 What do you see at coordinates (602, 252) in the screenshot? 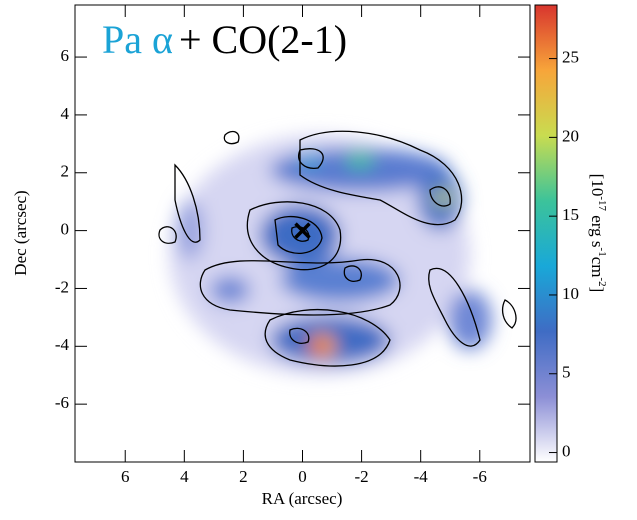
I see `colorbar-label-part: -1` at bounding box center [602, 252].